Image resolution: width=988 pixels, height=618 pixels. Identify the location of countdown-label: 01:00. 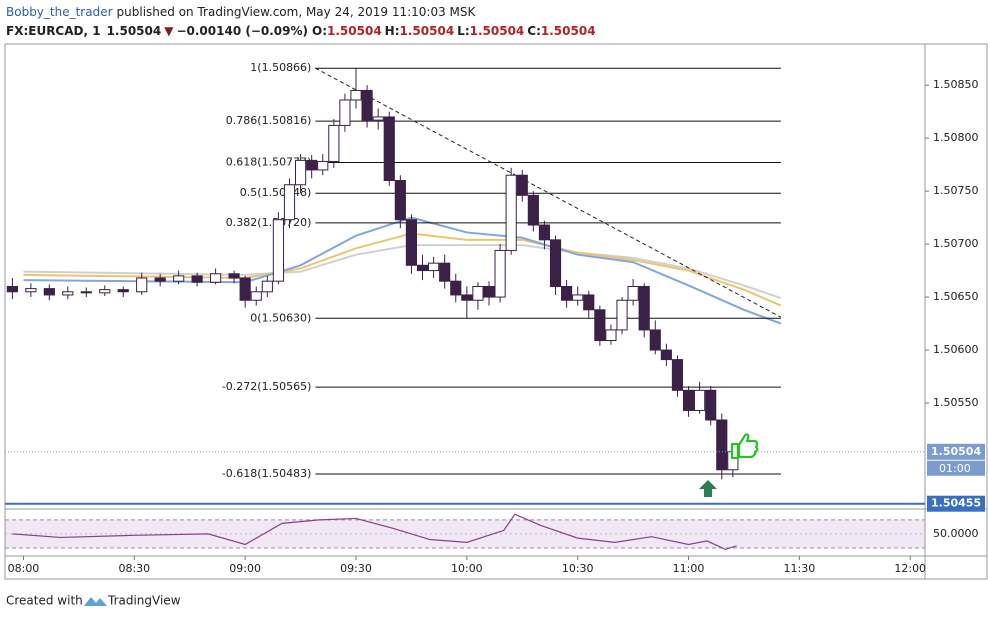
(955, 468).